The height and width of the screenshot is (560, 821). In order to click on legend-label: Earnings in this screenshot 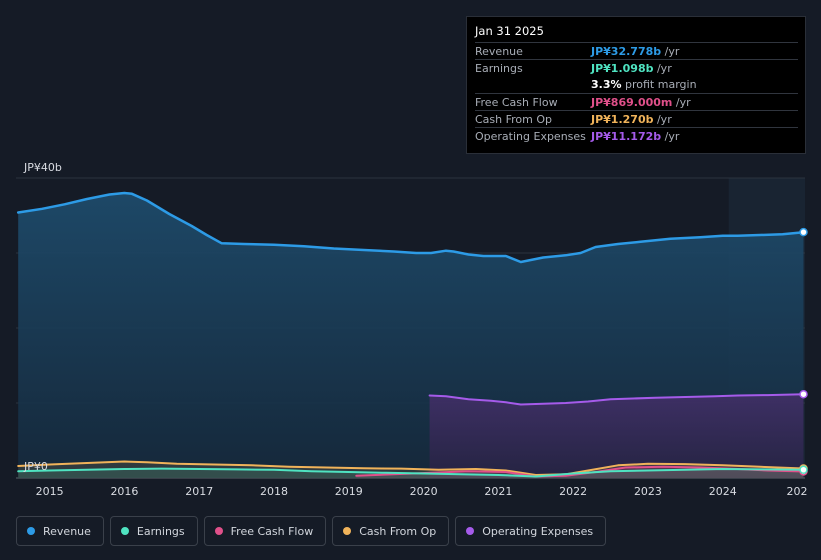, I will do `click(160, 531)`.